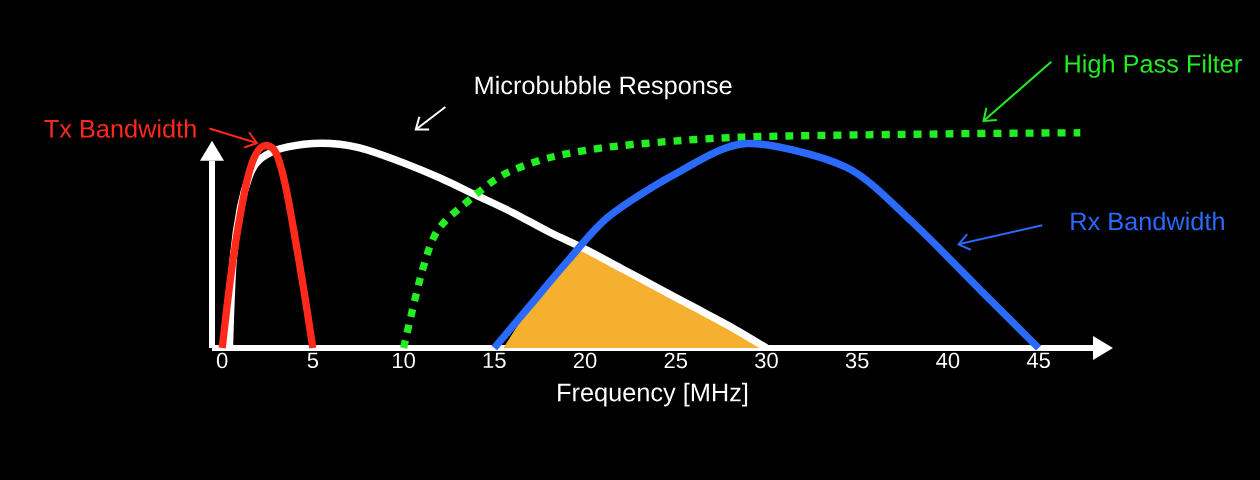  I want to click on x-tick-label: 30, so click(766, 360).